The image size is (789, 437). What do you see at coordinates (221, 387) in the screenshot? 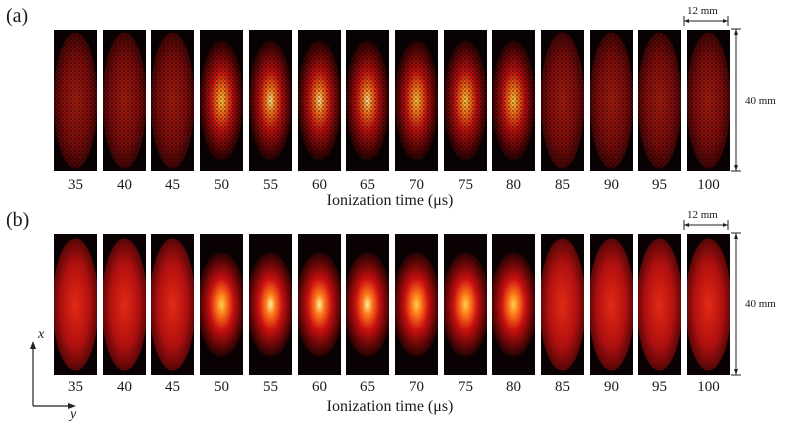
I see `panel-b-time-label-50: 50` at bounding box center [221, 387].